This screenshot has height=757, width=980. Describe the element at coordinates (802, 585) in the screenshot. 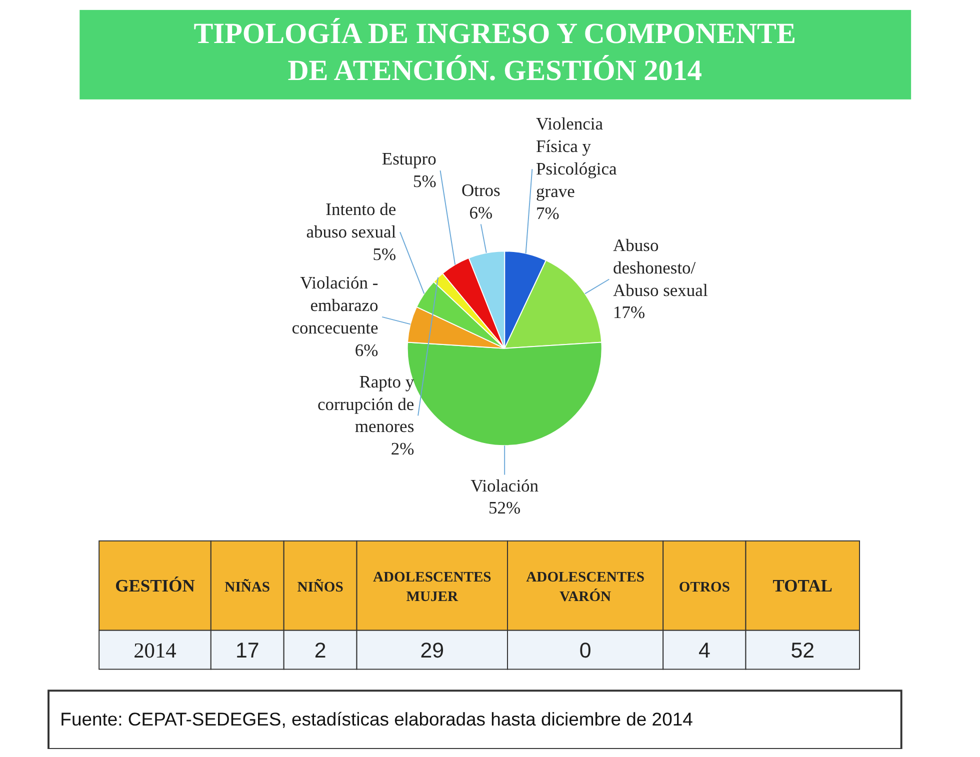

I see `category-label: TOTAL` at that location.